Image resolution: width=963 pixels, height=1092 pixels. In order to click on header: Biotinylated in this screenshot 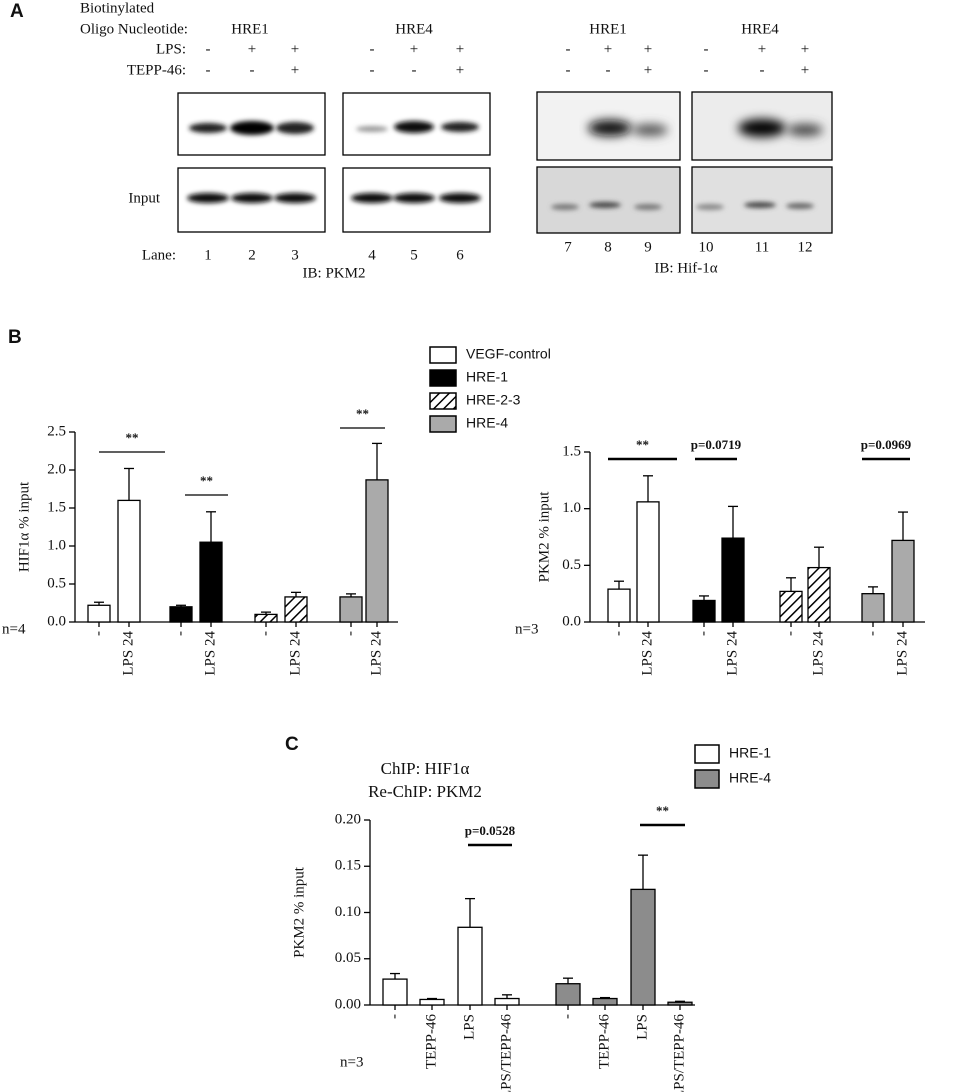, I will do `click(117, 8)`.